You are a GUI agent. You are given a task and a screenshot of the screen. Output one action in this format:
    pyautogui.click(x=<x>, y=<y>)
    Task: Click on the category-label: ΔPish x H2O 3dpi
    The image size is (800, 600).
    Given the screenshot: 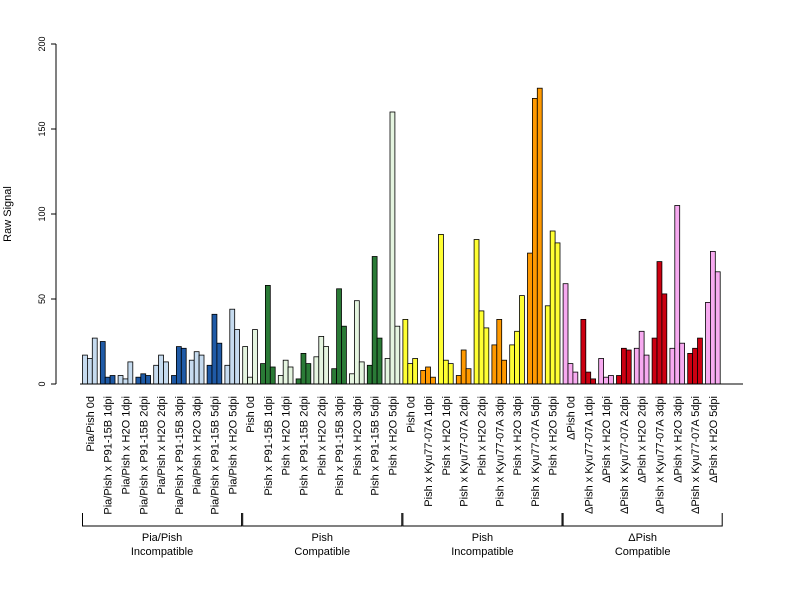 What is the action you would take?
    pyautogui.click(x=678, y=439)
    